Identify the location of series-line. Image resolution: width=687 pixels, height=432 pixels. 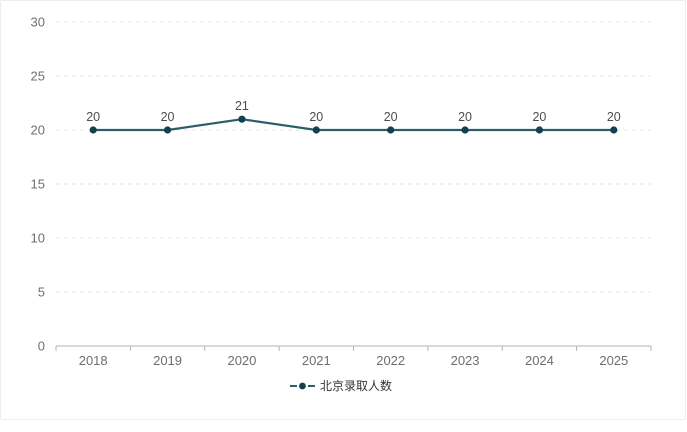
(353, 125).